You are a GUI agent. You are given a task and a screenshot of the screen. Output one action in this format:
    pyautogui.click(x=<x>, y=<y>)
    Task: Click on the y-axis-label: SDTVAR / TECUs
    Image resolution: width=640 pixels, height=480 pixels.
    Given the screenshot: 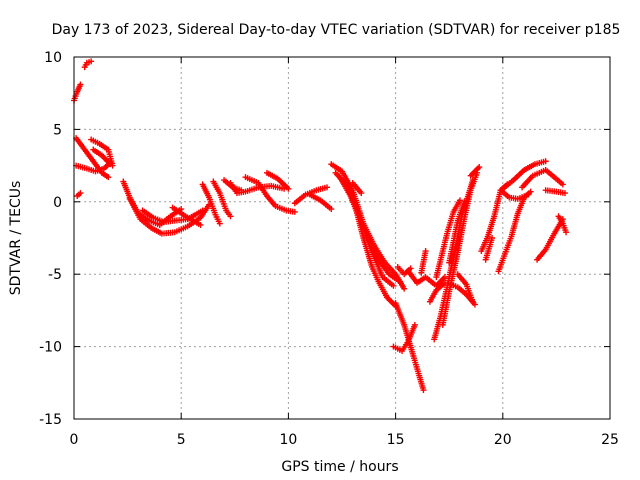 What is the action you would take?
    pyautogui.click(x=16, y=238)
    